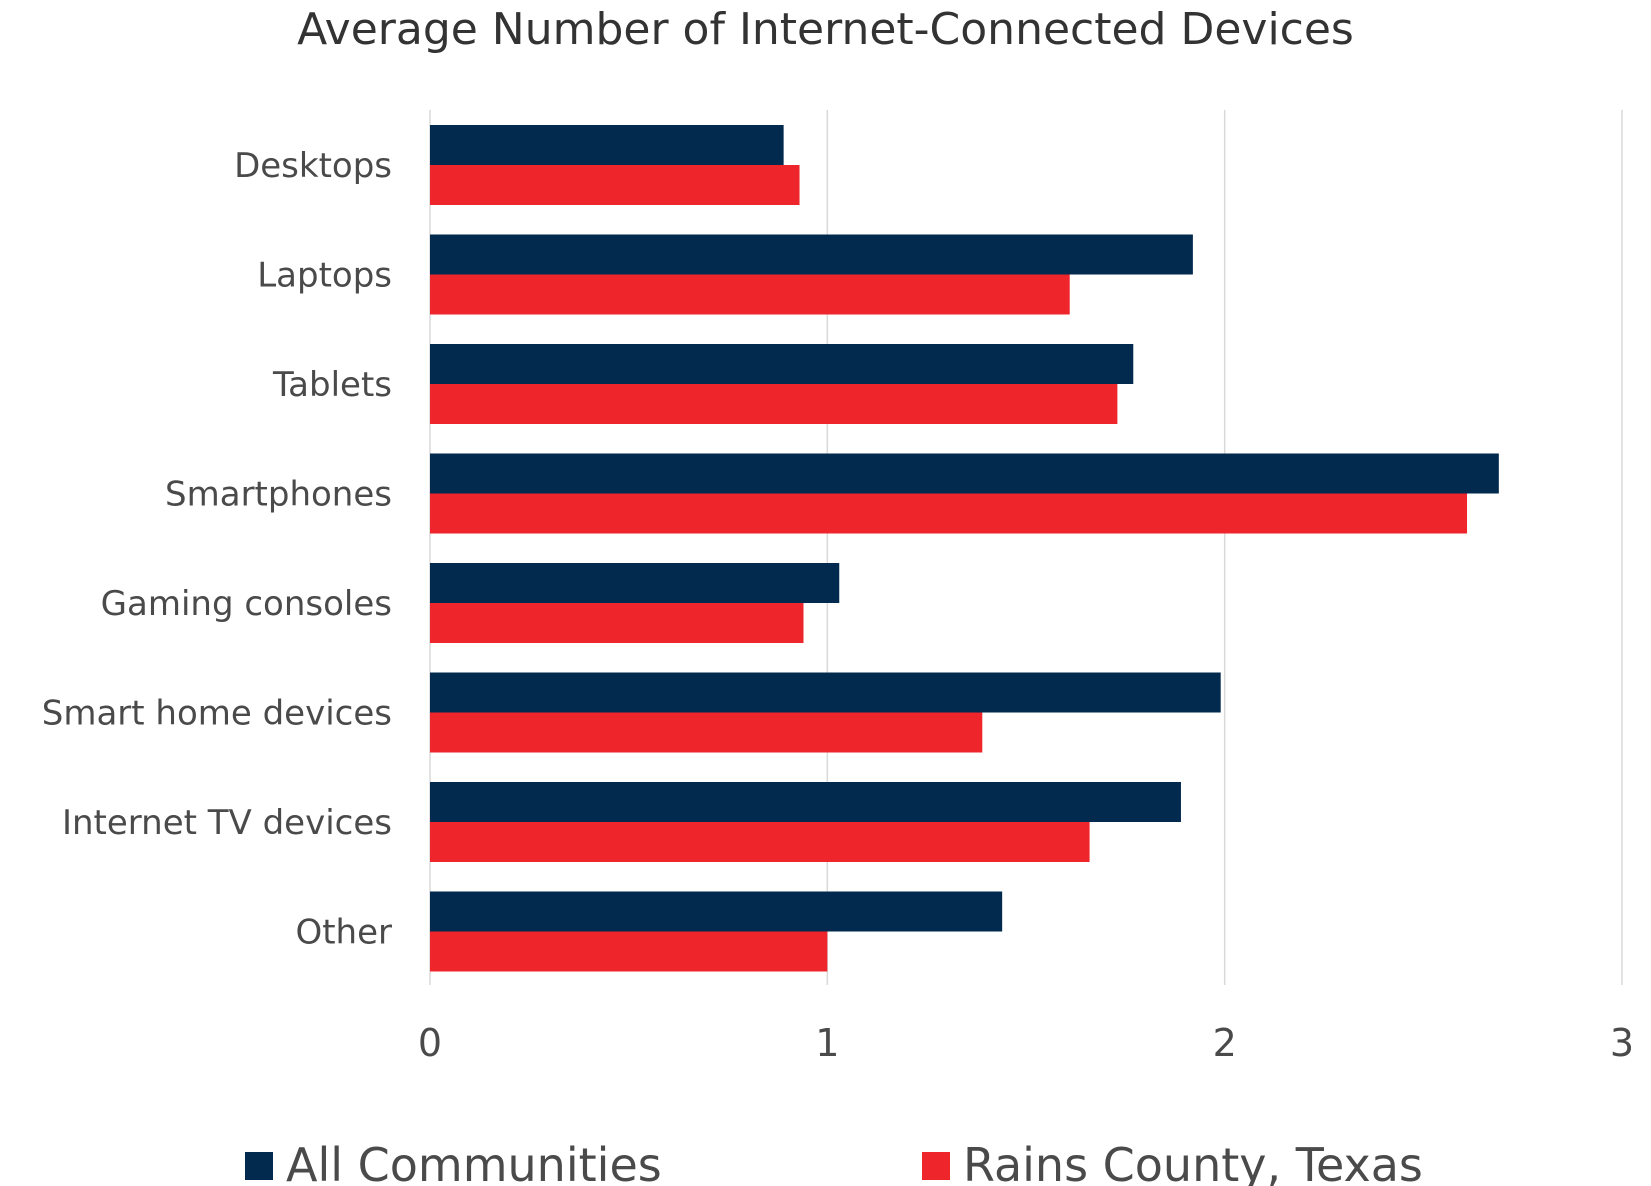 The height and width of the screenshot is (1186, 1651). I want to click on bar-rains-county-desktops, so click(615, 185).